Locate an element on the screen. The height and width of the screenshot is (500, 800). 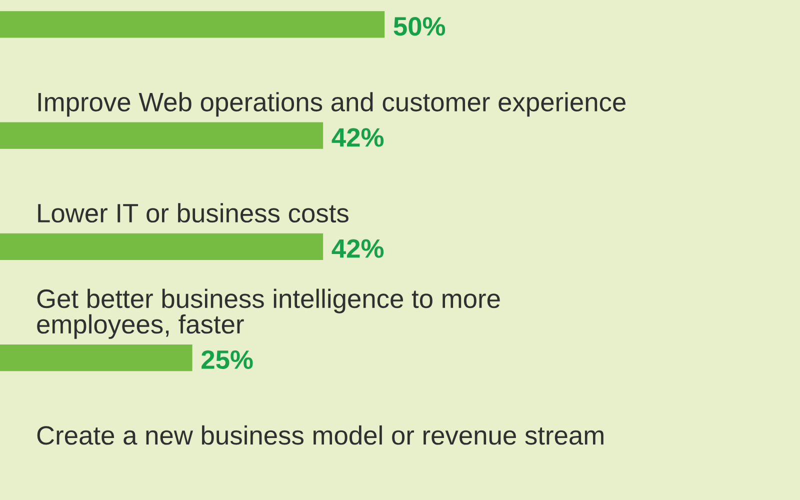
data-label: 50% is located at coordinates (420, 26).